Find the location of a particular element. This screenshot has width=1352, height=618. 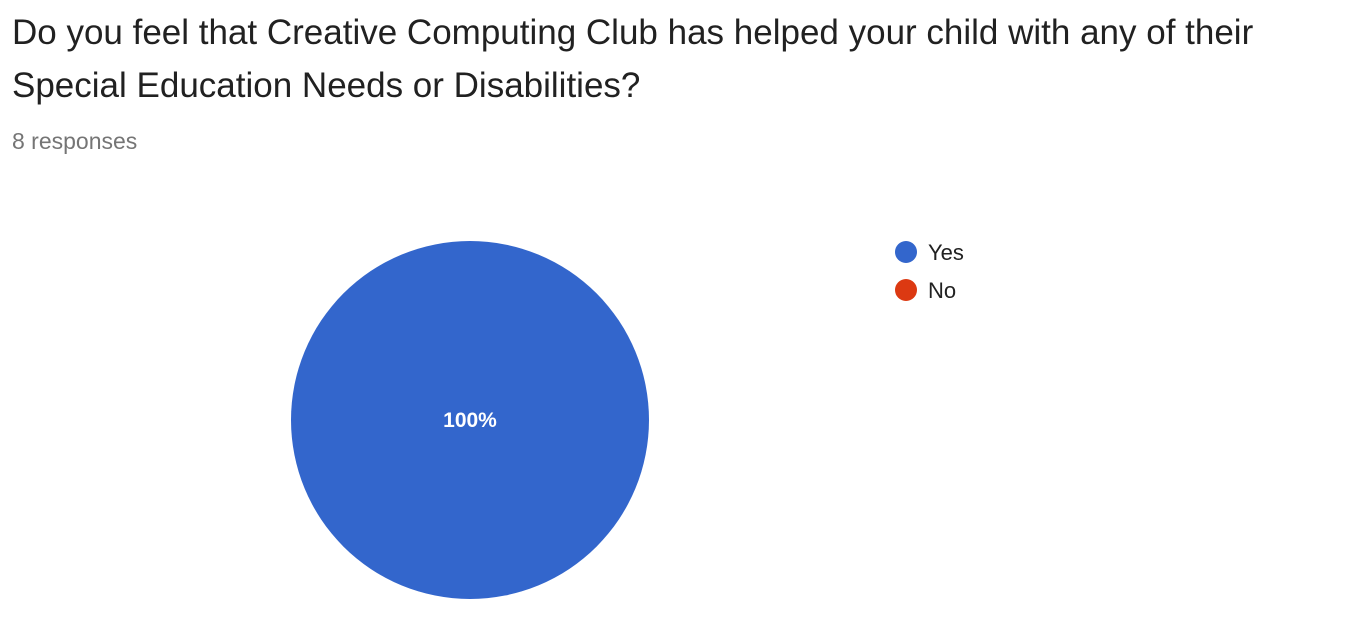

response-count: 8 responses is located at coordinates (75, 141).